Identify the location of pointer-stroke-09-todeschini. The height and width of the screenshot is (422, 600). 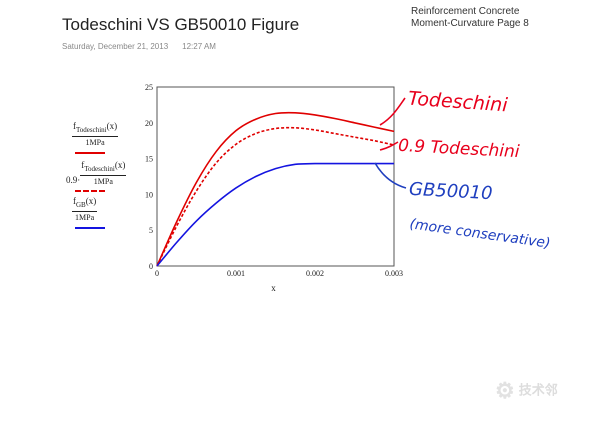
(389, 146).